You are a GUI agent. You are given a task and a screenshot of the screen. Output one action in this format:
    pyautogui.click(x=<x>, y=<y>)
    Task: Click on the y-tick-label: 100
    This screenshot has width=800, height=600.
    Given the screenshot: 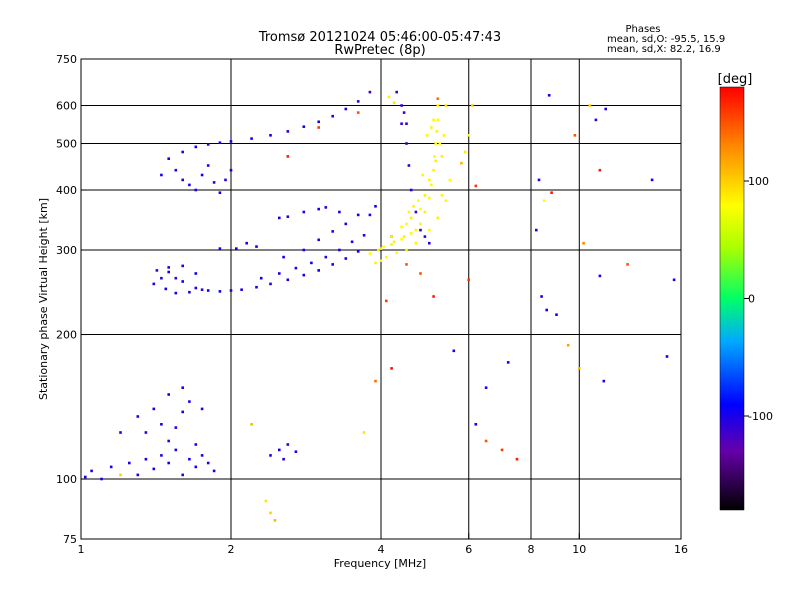 What is the action you would take?
    pyautogui.click(x=66, y=479)
    